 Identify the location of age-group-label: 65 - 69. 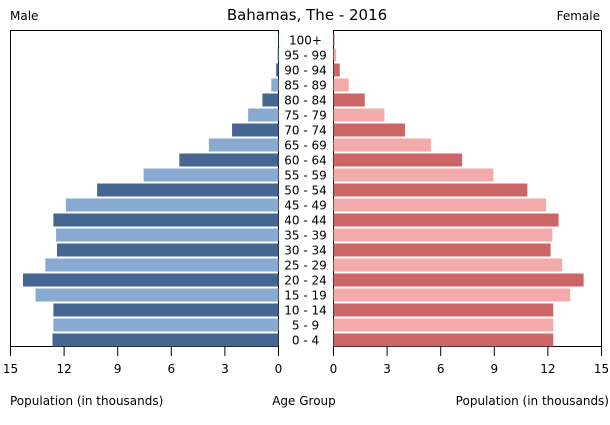
(305, 146).